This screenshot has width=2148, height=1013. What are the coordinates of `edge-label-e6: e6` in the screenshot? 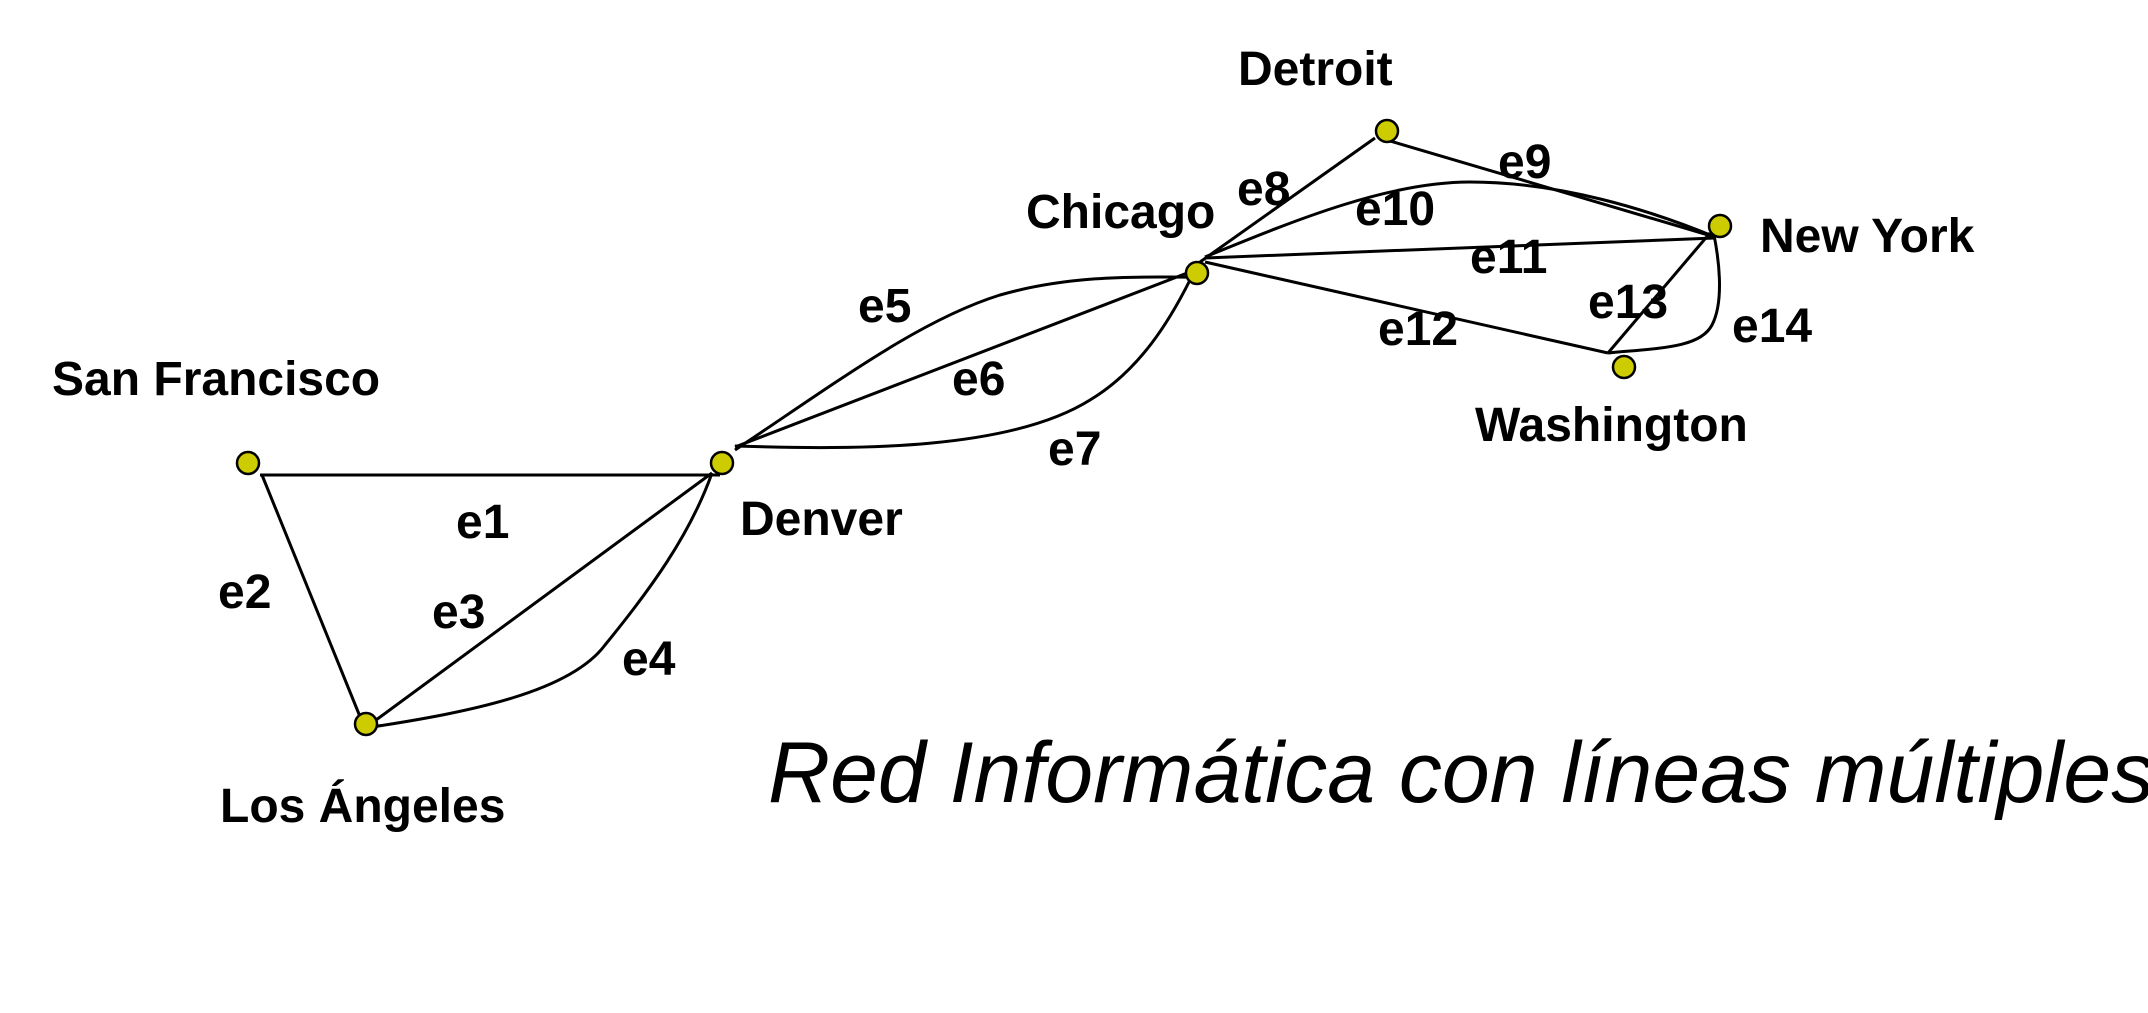 It's located at (978, 379).